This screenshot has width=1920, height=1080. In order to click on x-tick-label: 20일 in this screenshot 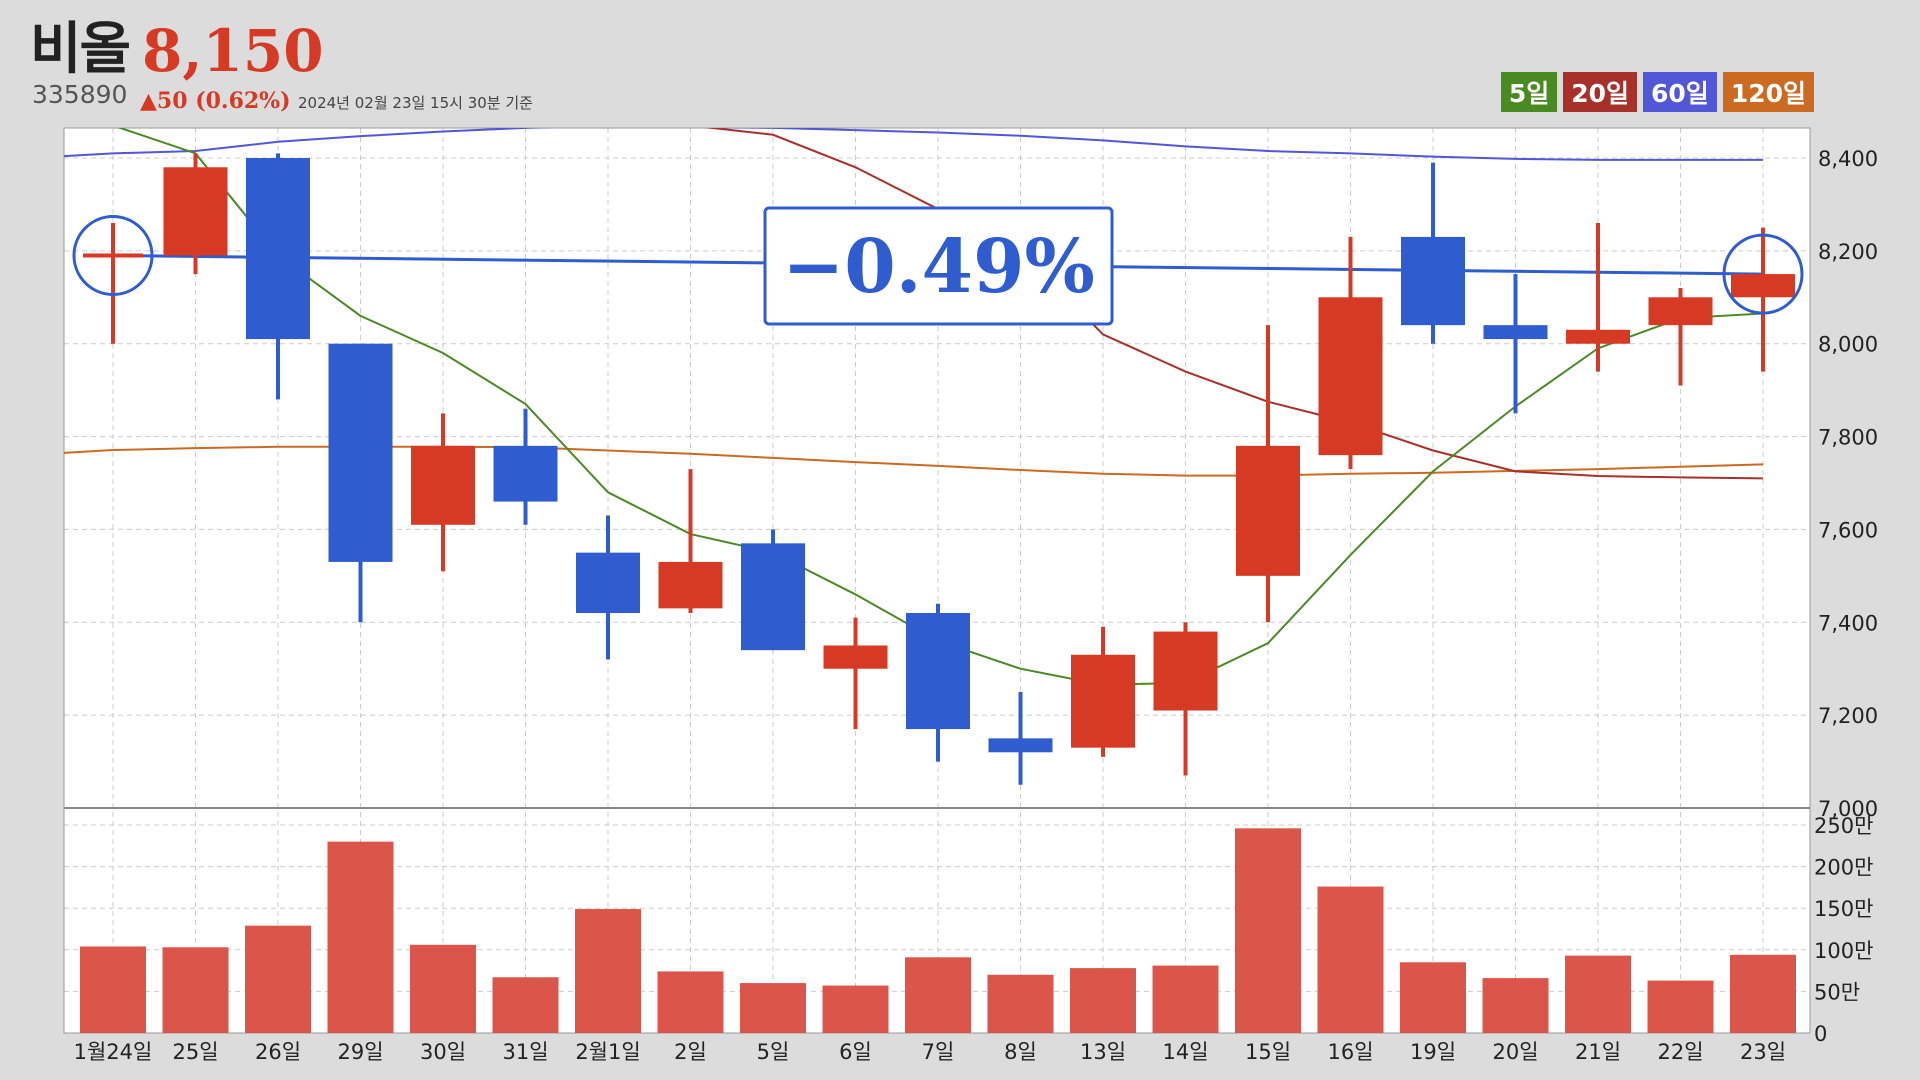, I will do `click(1515, 1052)`.